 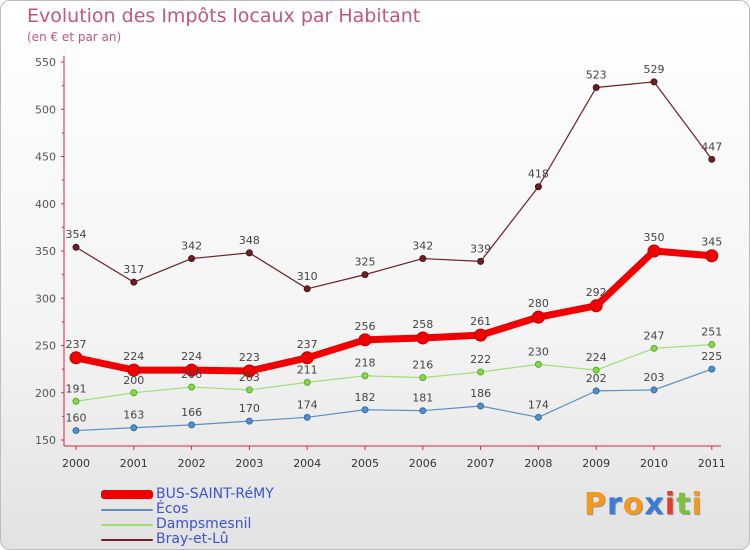 I want to click on data-label: 181, so click(x=422, y=398).